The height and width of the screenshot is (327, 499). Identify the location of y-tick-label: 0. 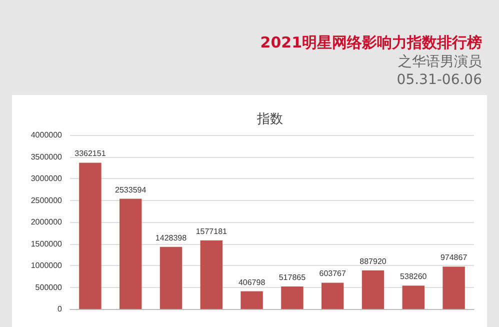
(60, 309).